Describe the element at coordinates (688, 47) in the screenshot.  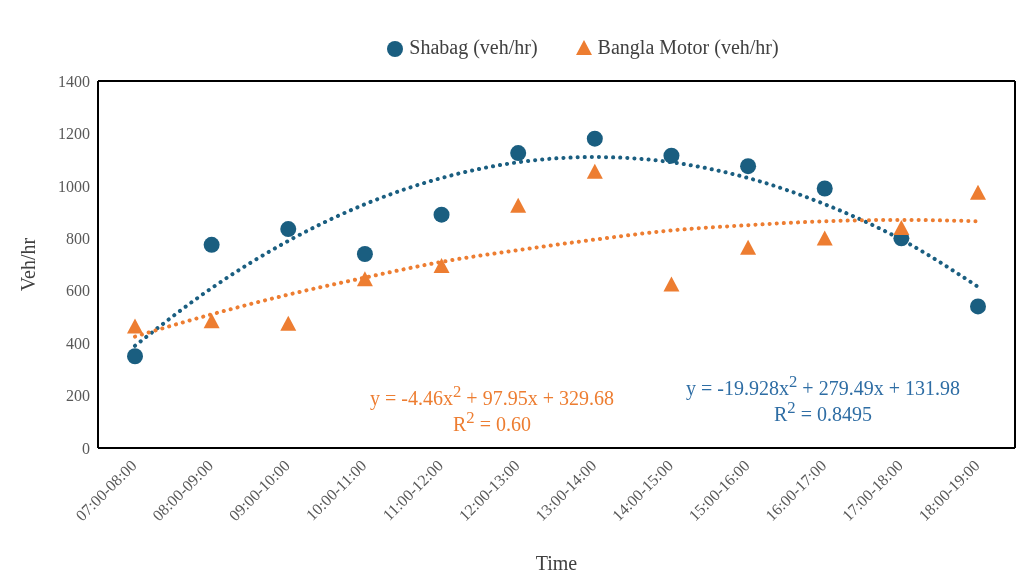
I see `legend-label: Bangla Motor (veh/hr)` at that location.